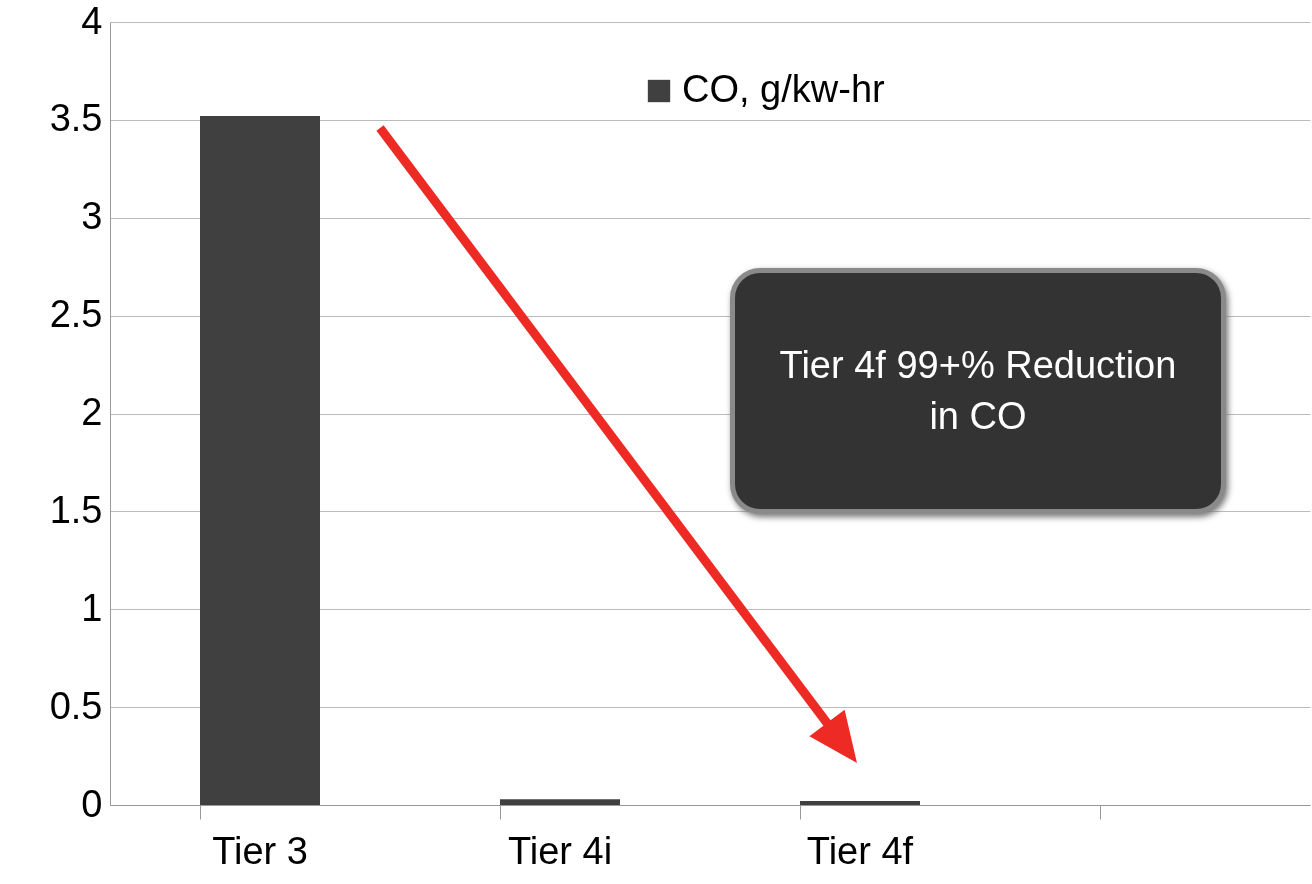 The image size is (1312, 884). Describe the element at coordinates (560, 850) in the screenshot. I see `x-tick-label: Tier 4i` at that location.